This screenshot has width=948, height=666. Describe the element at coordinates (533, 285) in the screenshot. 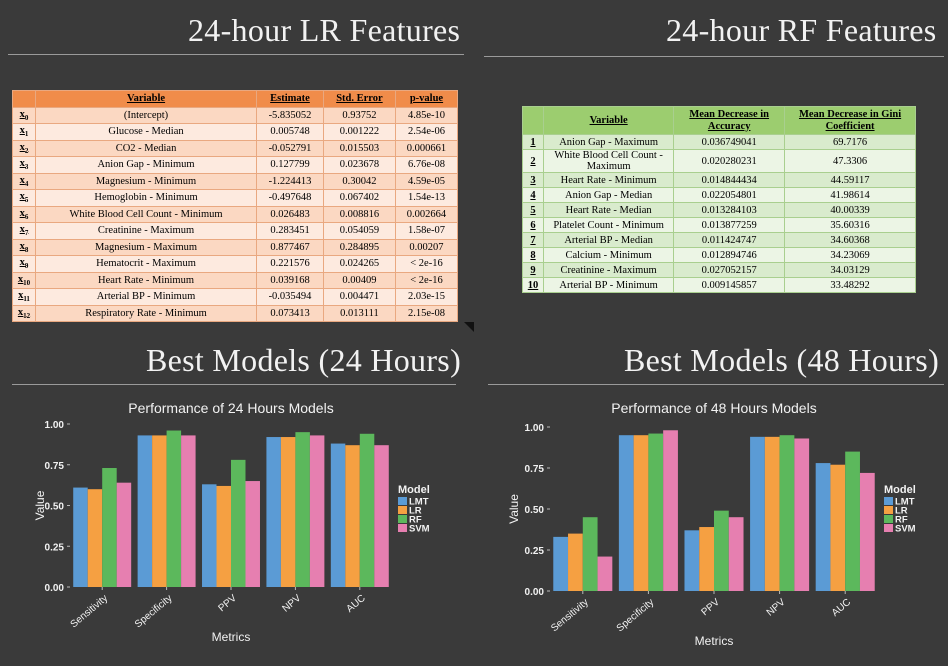

I see `row-index: 10` at that location.